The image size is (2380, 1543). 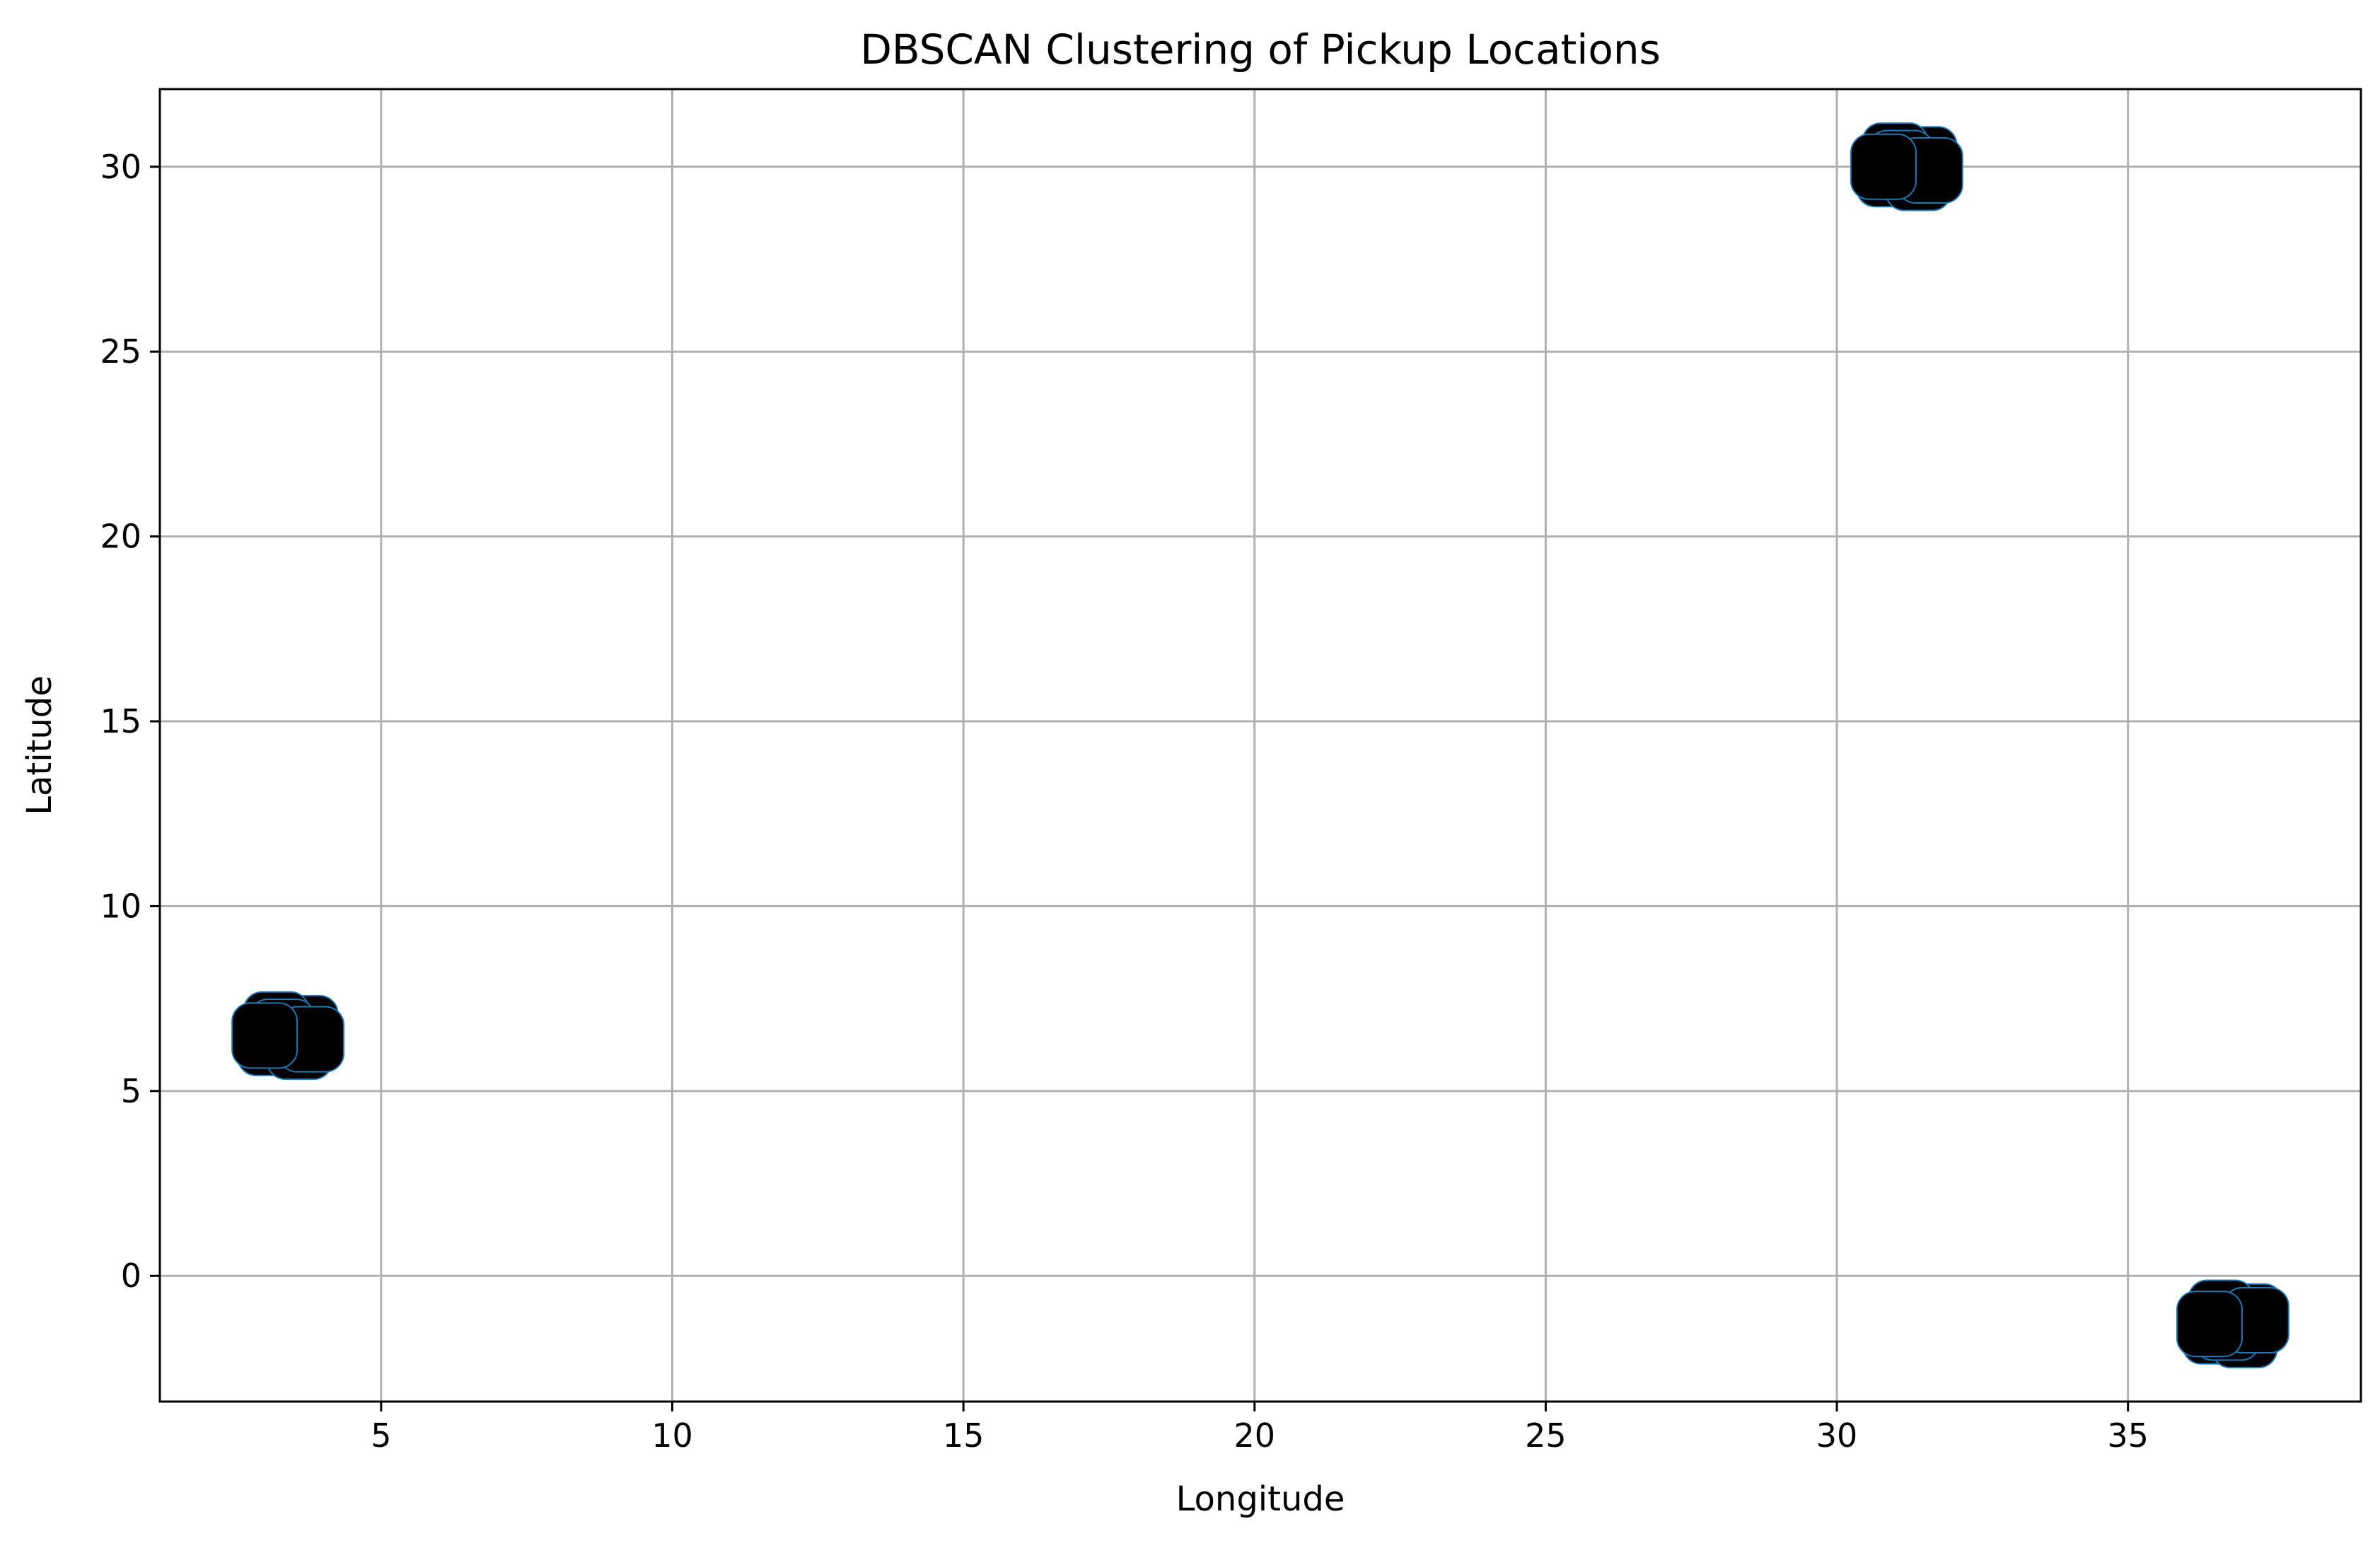 I want to click on y-tick-label: 15, so click(x=121, y=721).